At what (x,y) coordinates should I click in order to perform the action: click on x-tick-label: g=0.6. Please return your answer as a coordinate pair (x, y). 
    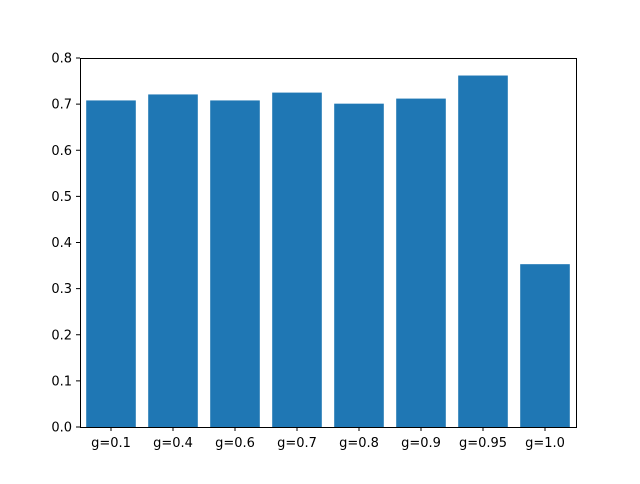
    Looking at the image, I should click on (235, 443).